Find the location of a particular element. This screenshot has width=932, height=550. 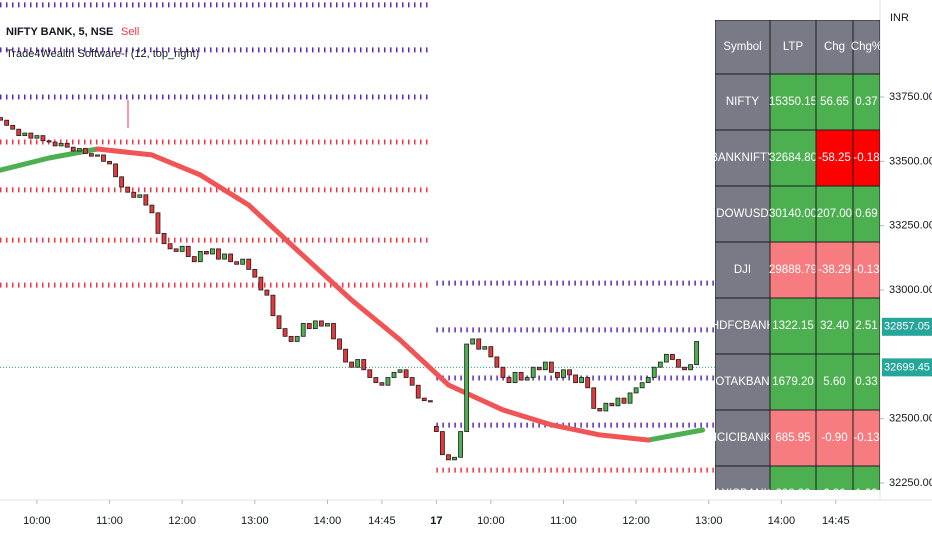

table-cell: 56.65 is located at coordinates (834, 102).